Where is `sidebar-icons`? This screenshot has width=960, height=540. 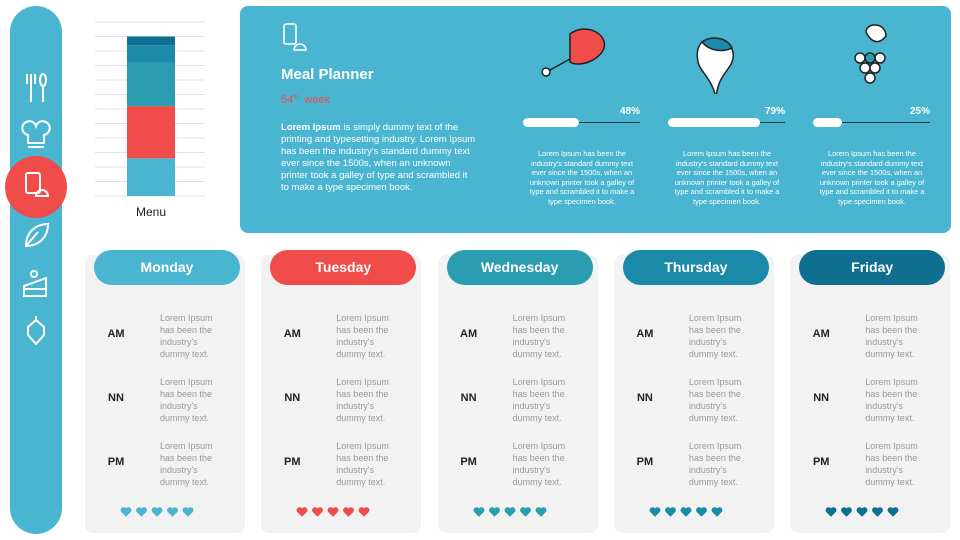
sidebar-icons is located at coordinates (36, 209).